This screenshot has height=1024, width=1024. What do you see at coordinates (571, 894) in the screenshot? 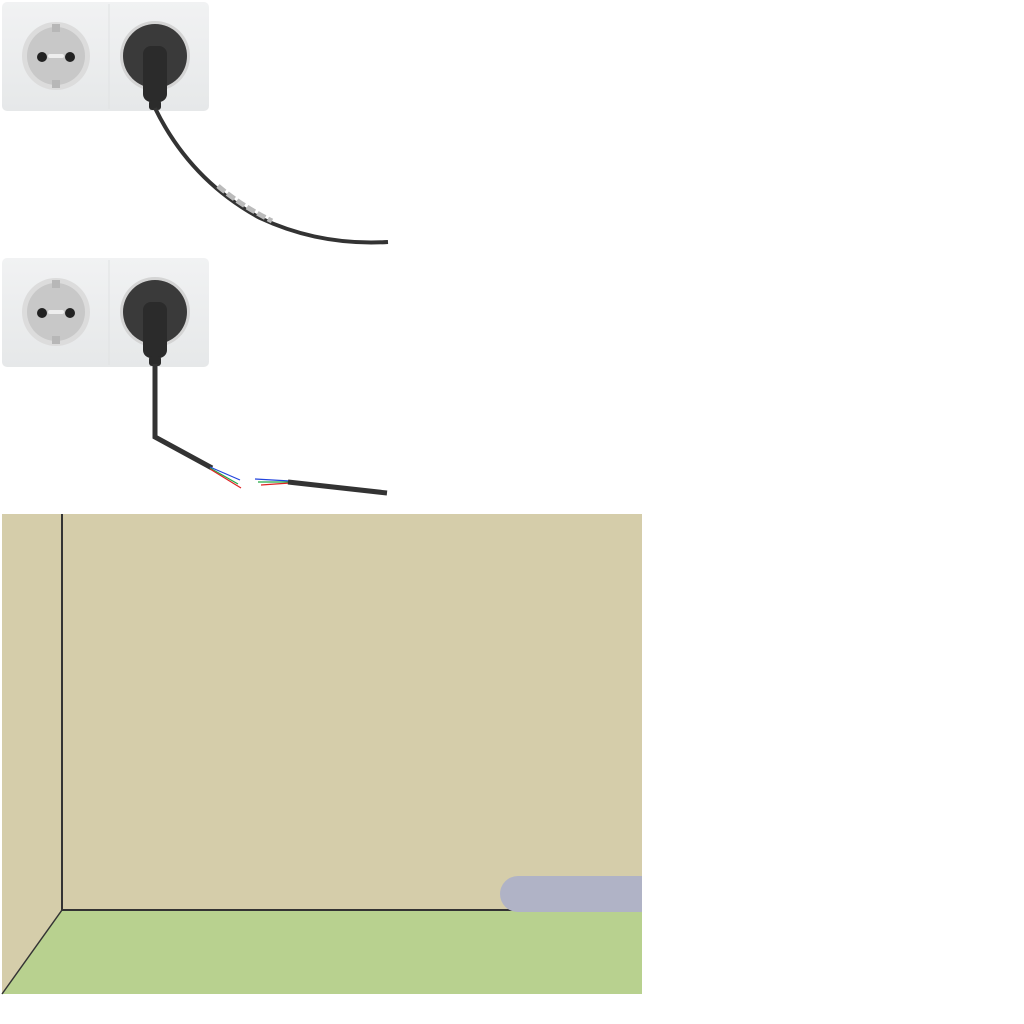
I see `cable-cover` at bounding box center [571, 894].